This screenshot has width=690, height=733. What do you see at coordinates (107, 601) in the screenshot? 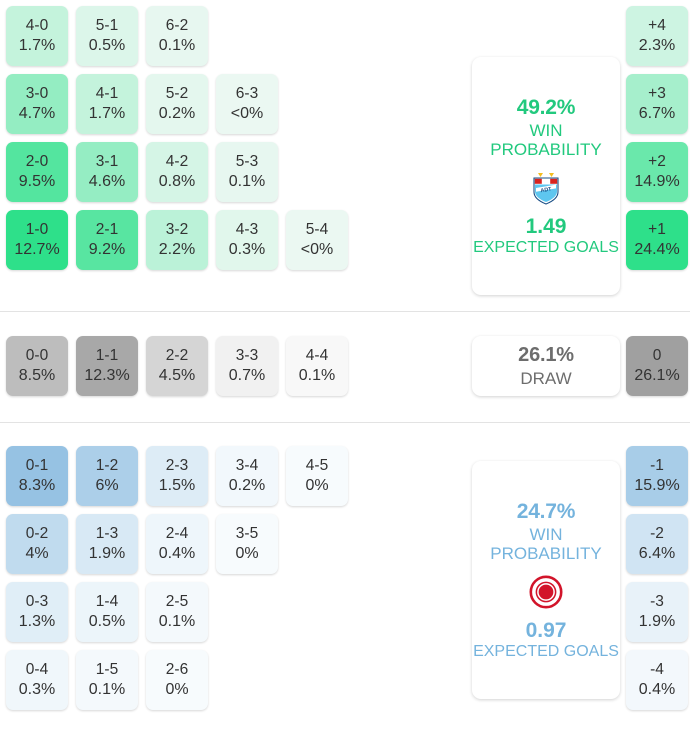
I see `scoreline-label: 1-4` at bounding box center [107, 601].